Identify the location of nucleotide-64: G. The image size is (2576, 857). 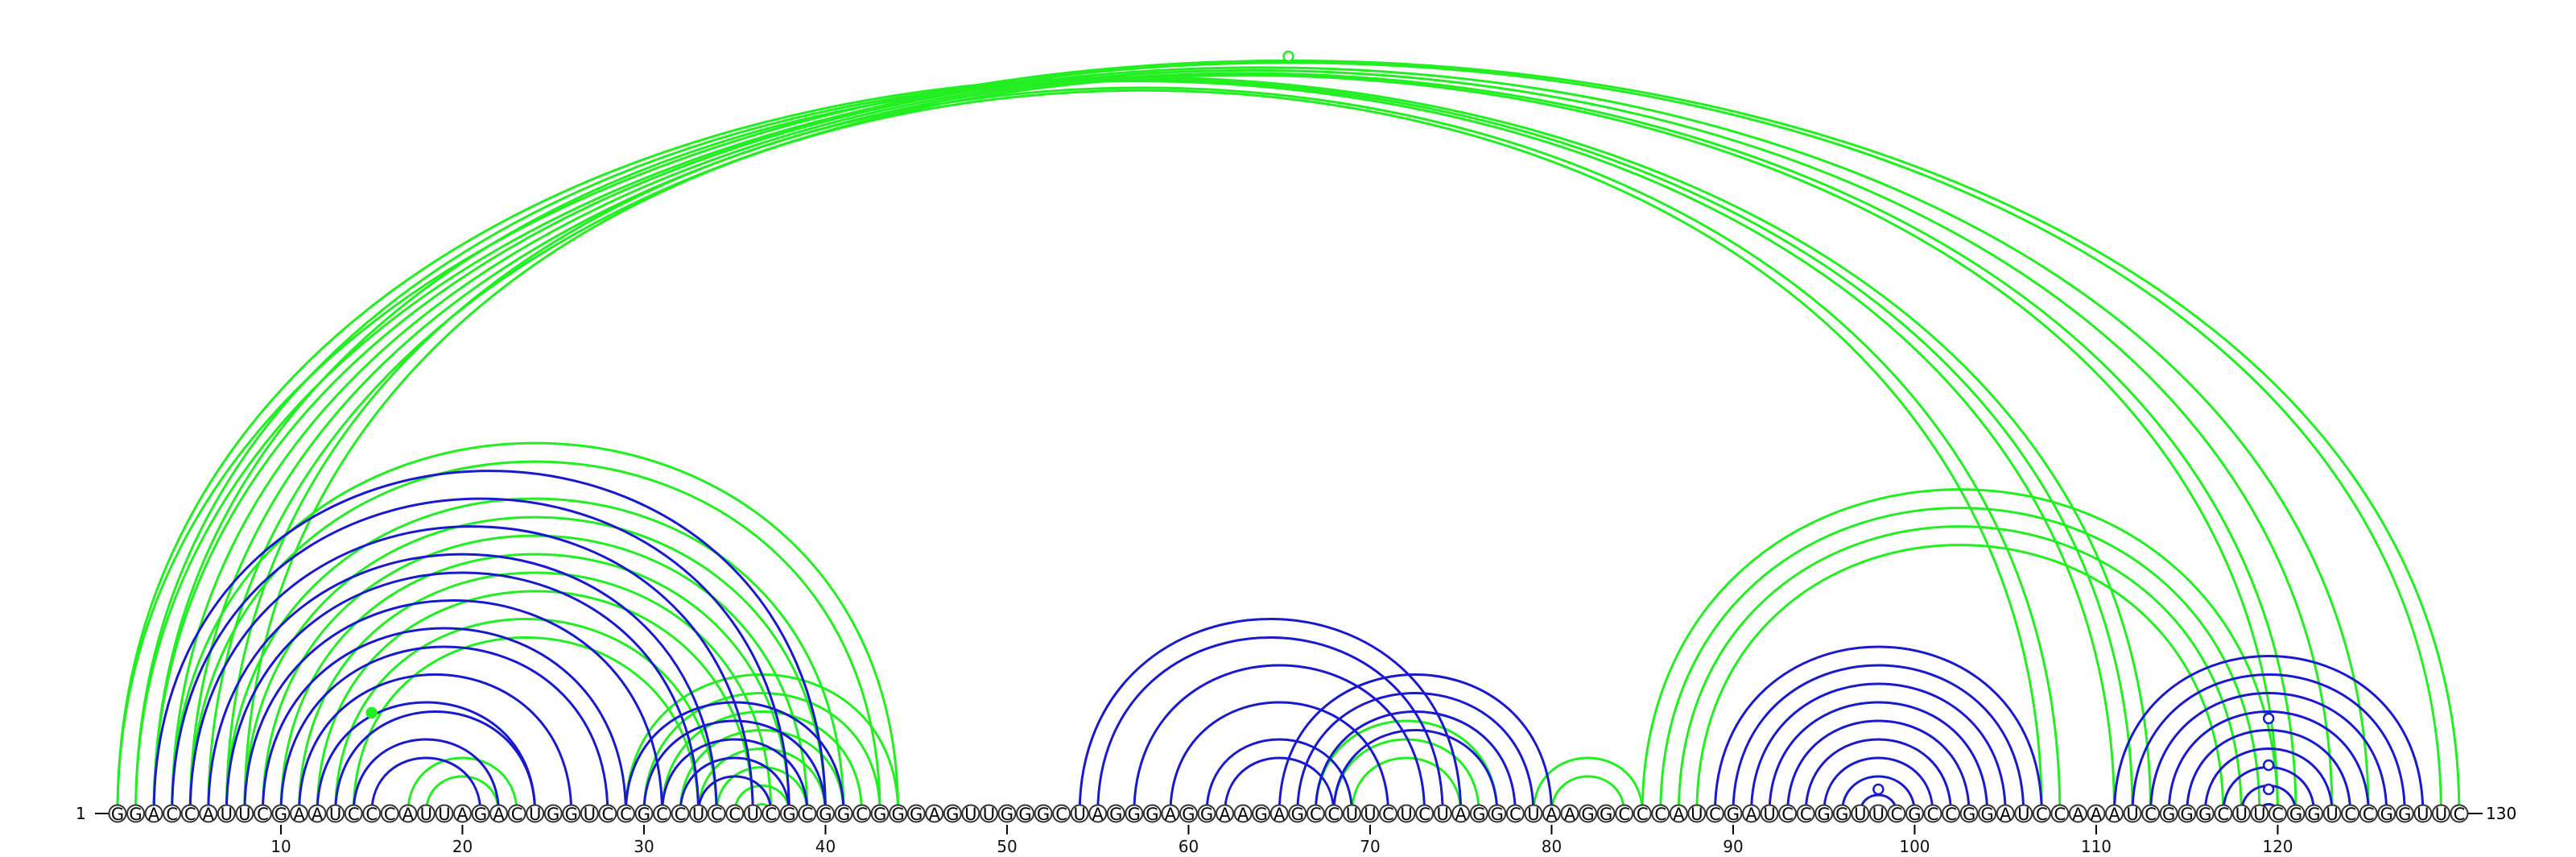
(1261, 814).